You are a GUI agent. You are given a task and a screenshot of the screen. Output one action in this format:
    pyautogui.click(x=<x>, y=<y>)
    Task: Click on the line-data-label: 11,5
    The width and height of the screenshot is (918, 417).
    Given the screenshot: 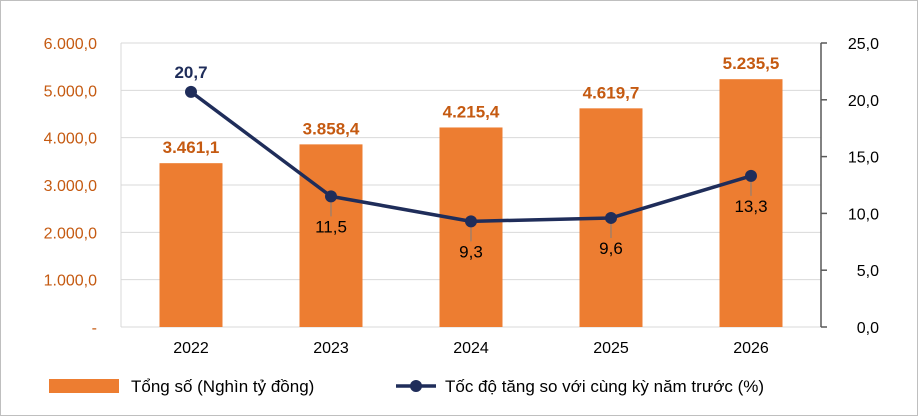 What is the action you would take?
    pyautogui.click(x=331, y=226)
    